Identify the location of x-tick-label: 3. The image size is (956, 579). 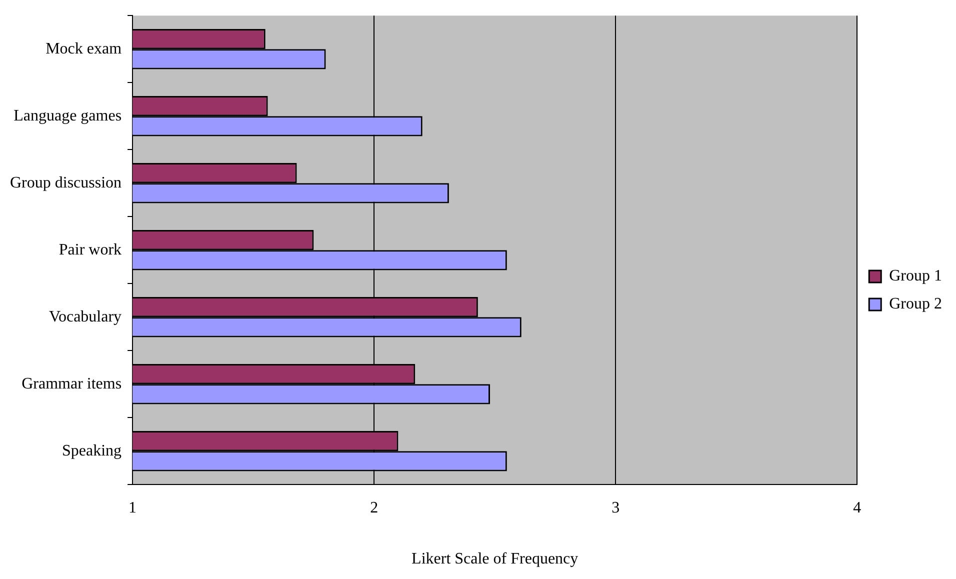
(616, 507).